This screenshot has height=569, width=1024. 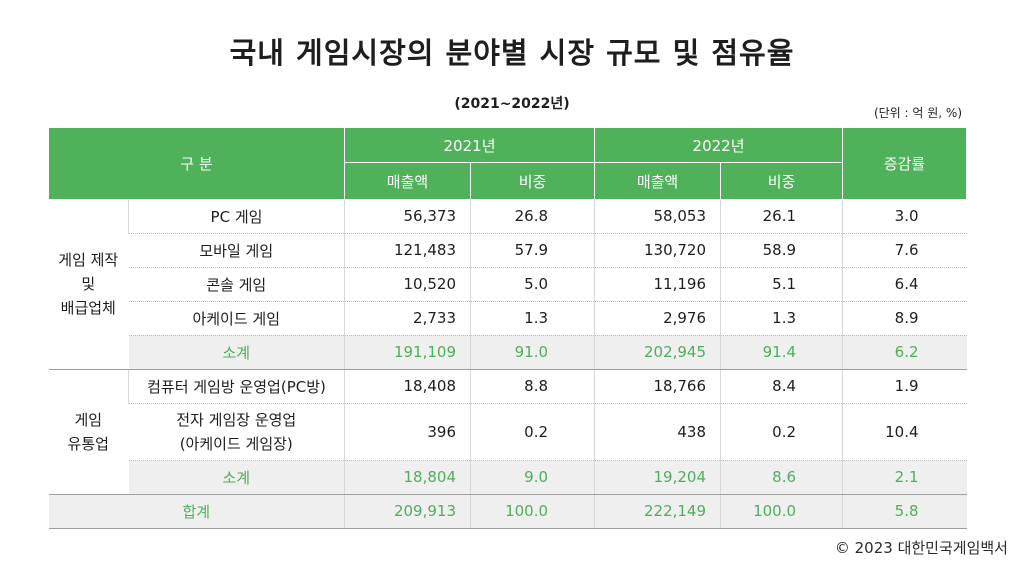 I want to click on table-row: 모바일 게임 121,483 57.9 130,720 58.9 7.6, so click(x=508, y=250).